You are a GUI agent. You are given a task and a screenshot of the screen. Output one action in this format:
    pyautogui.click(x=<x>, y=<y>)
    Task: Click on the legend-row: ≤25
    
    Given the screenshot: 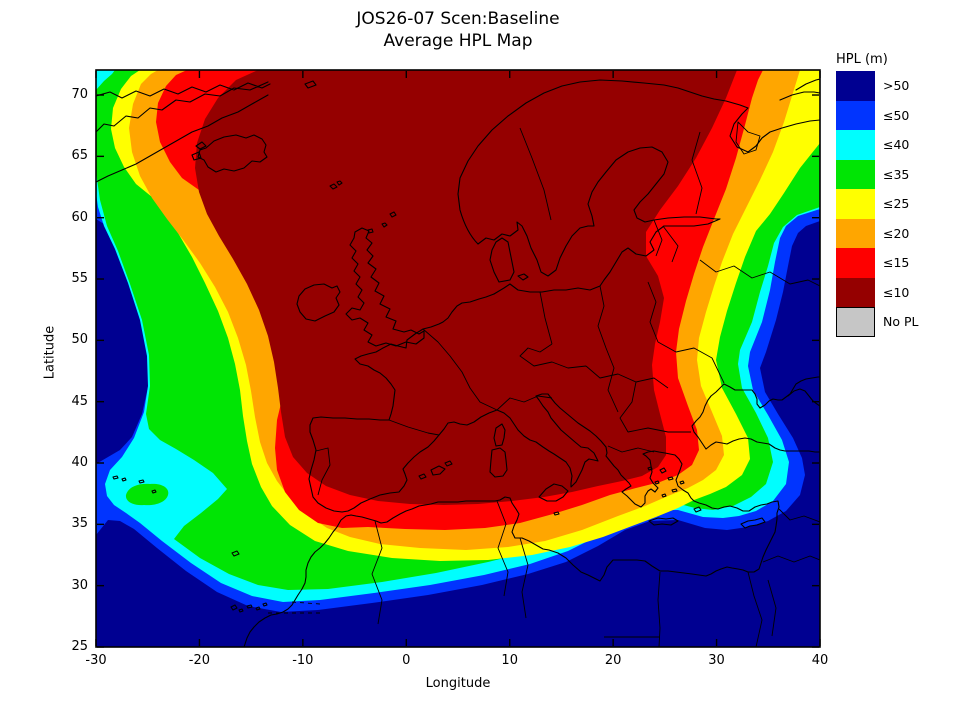 What is the action you would take?
    pyautogui.click(x=877, y=204)
    